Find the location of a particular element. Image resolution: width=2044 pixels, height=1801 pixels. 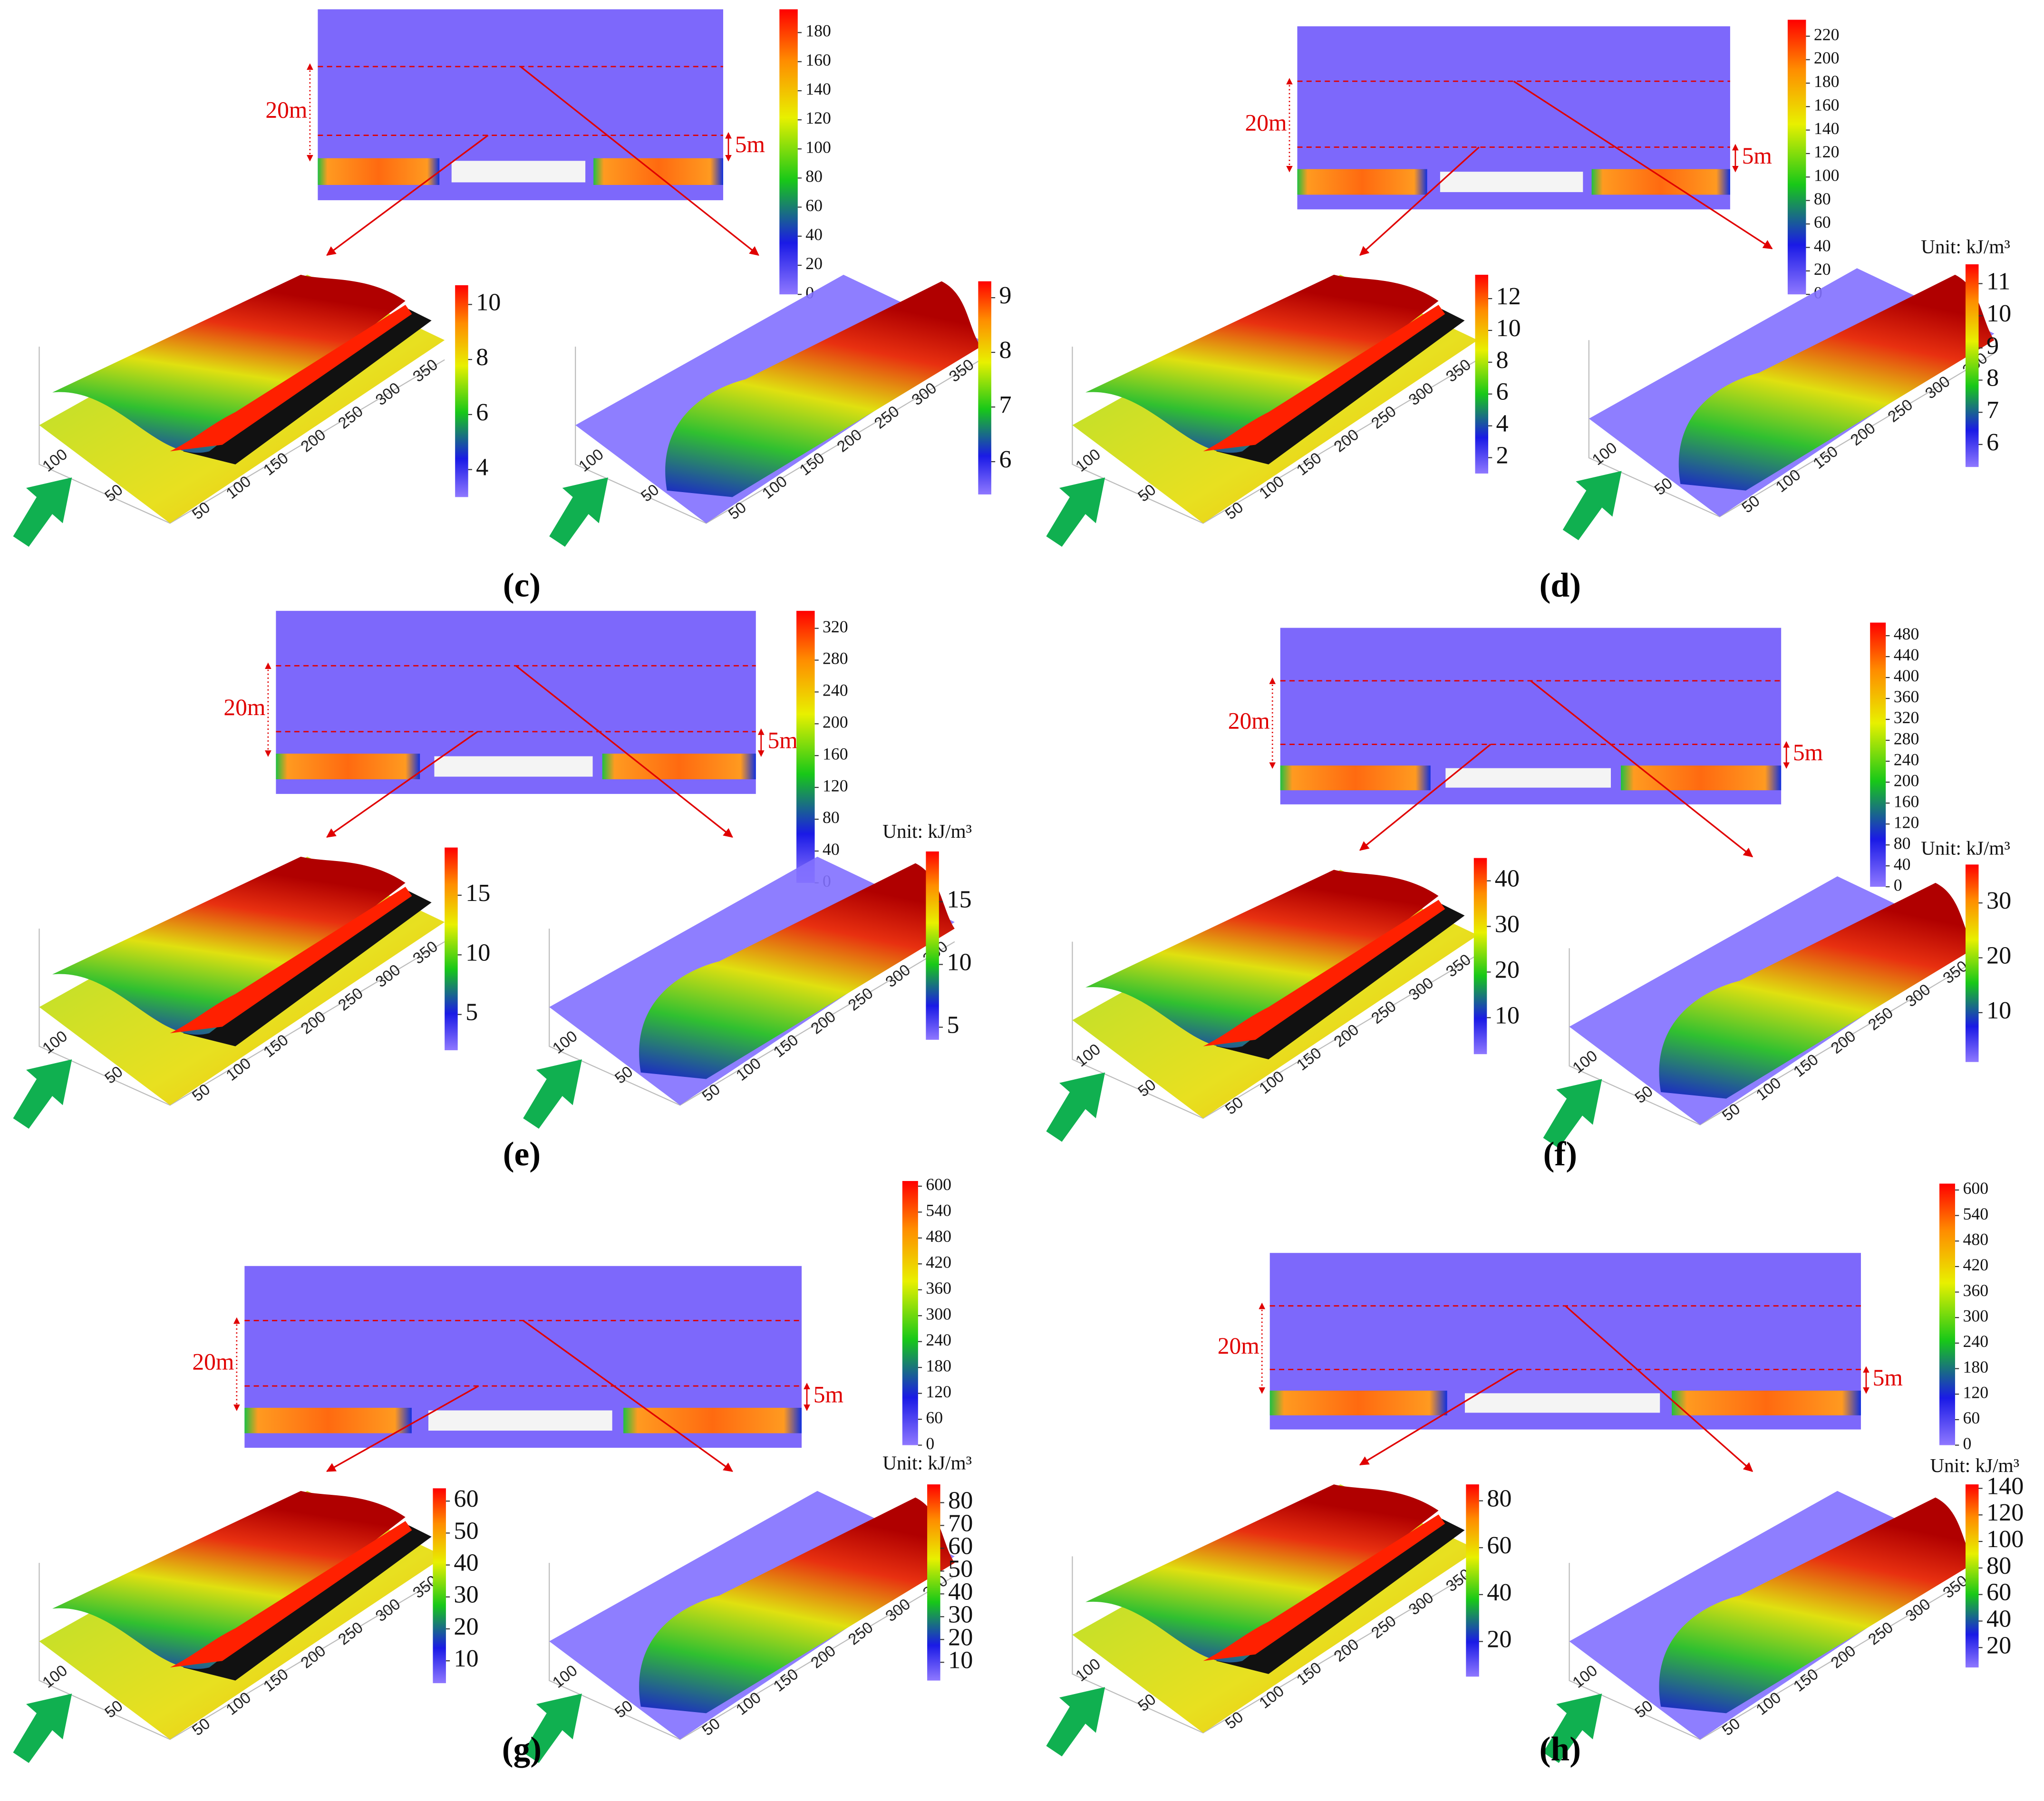

panel-label: (f) is located at coordinates (1560, 1154).